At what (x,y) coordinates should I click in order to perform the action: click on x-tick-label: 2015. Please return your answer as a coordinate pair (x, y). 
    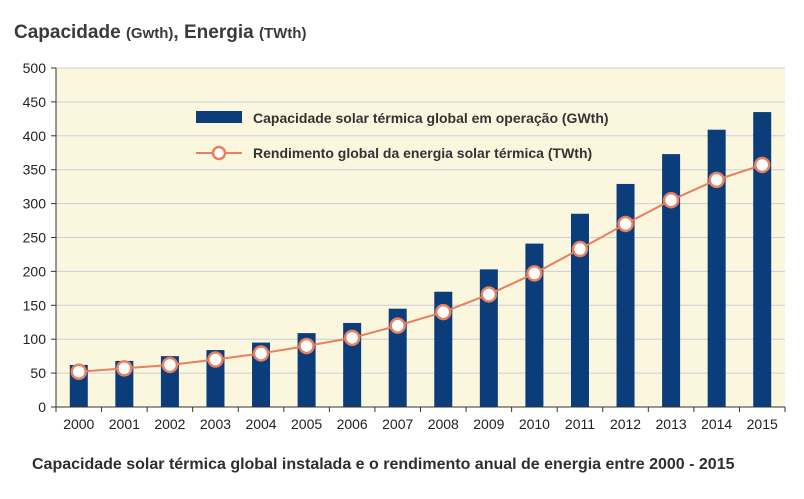
    Looking at the image, I should click on (762, 424).